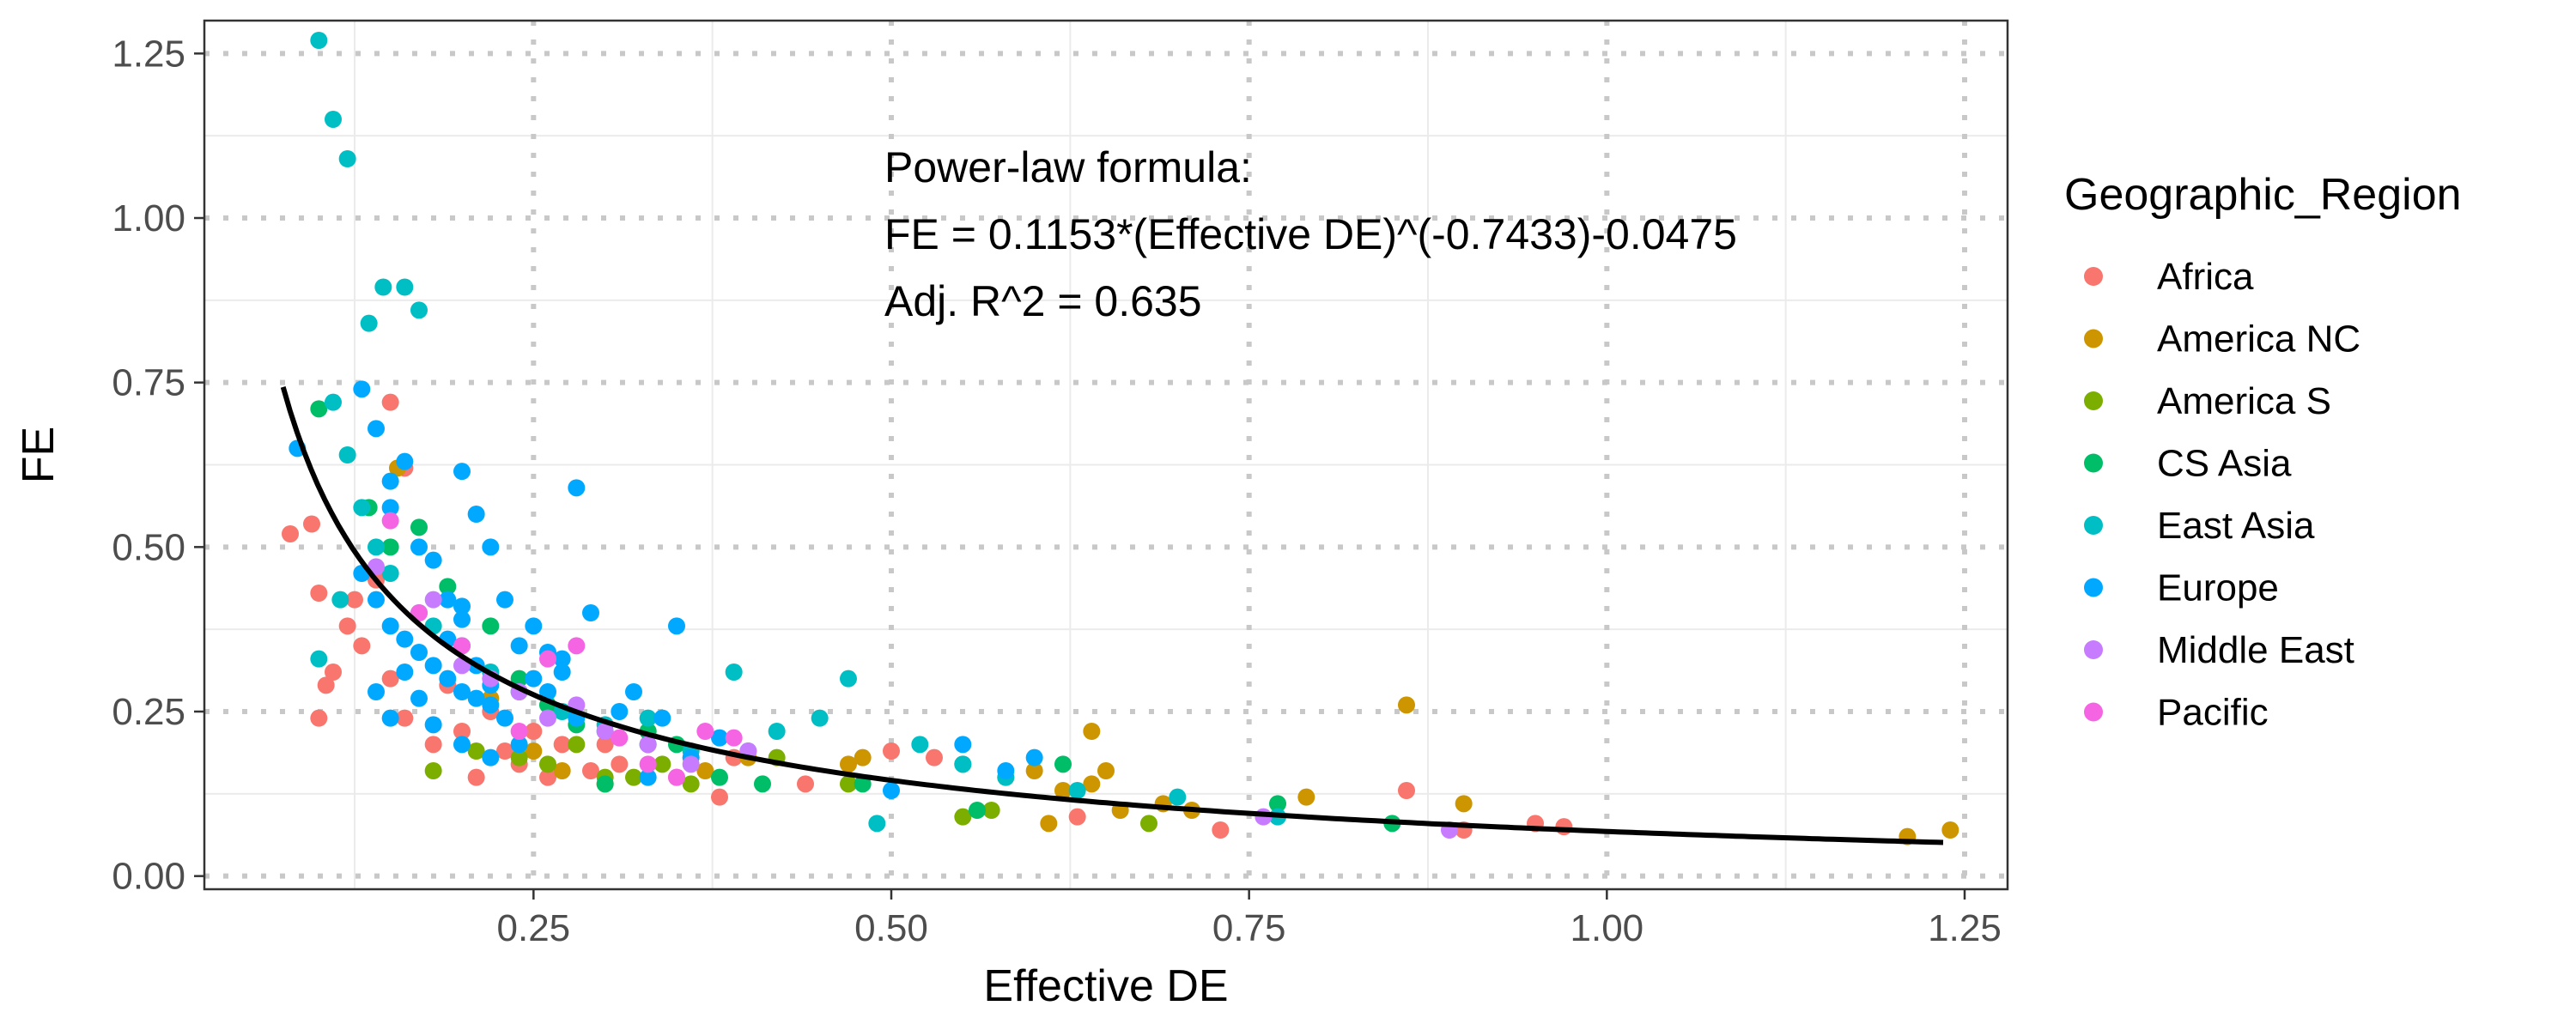 This screenshot has height=1030, width=2576. Describe the element at coordinates (1043, 301) in the screenshot. I see `annotation-line: Adj. R^2 = 0.635` at that location.